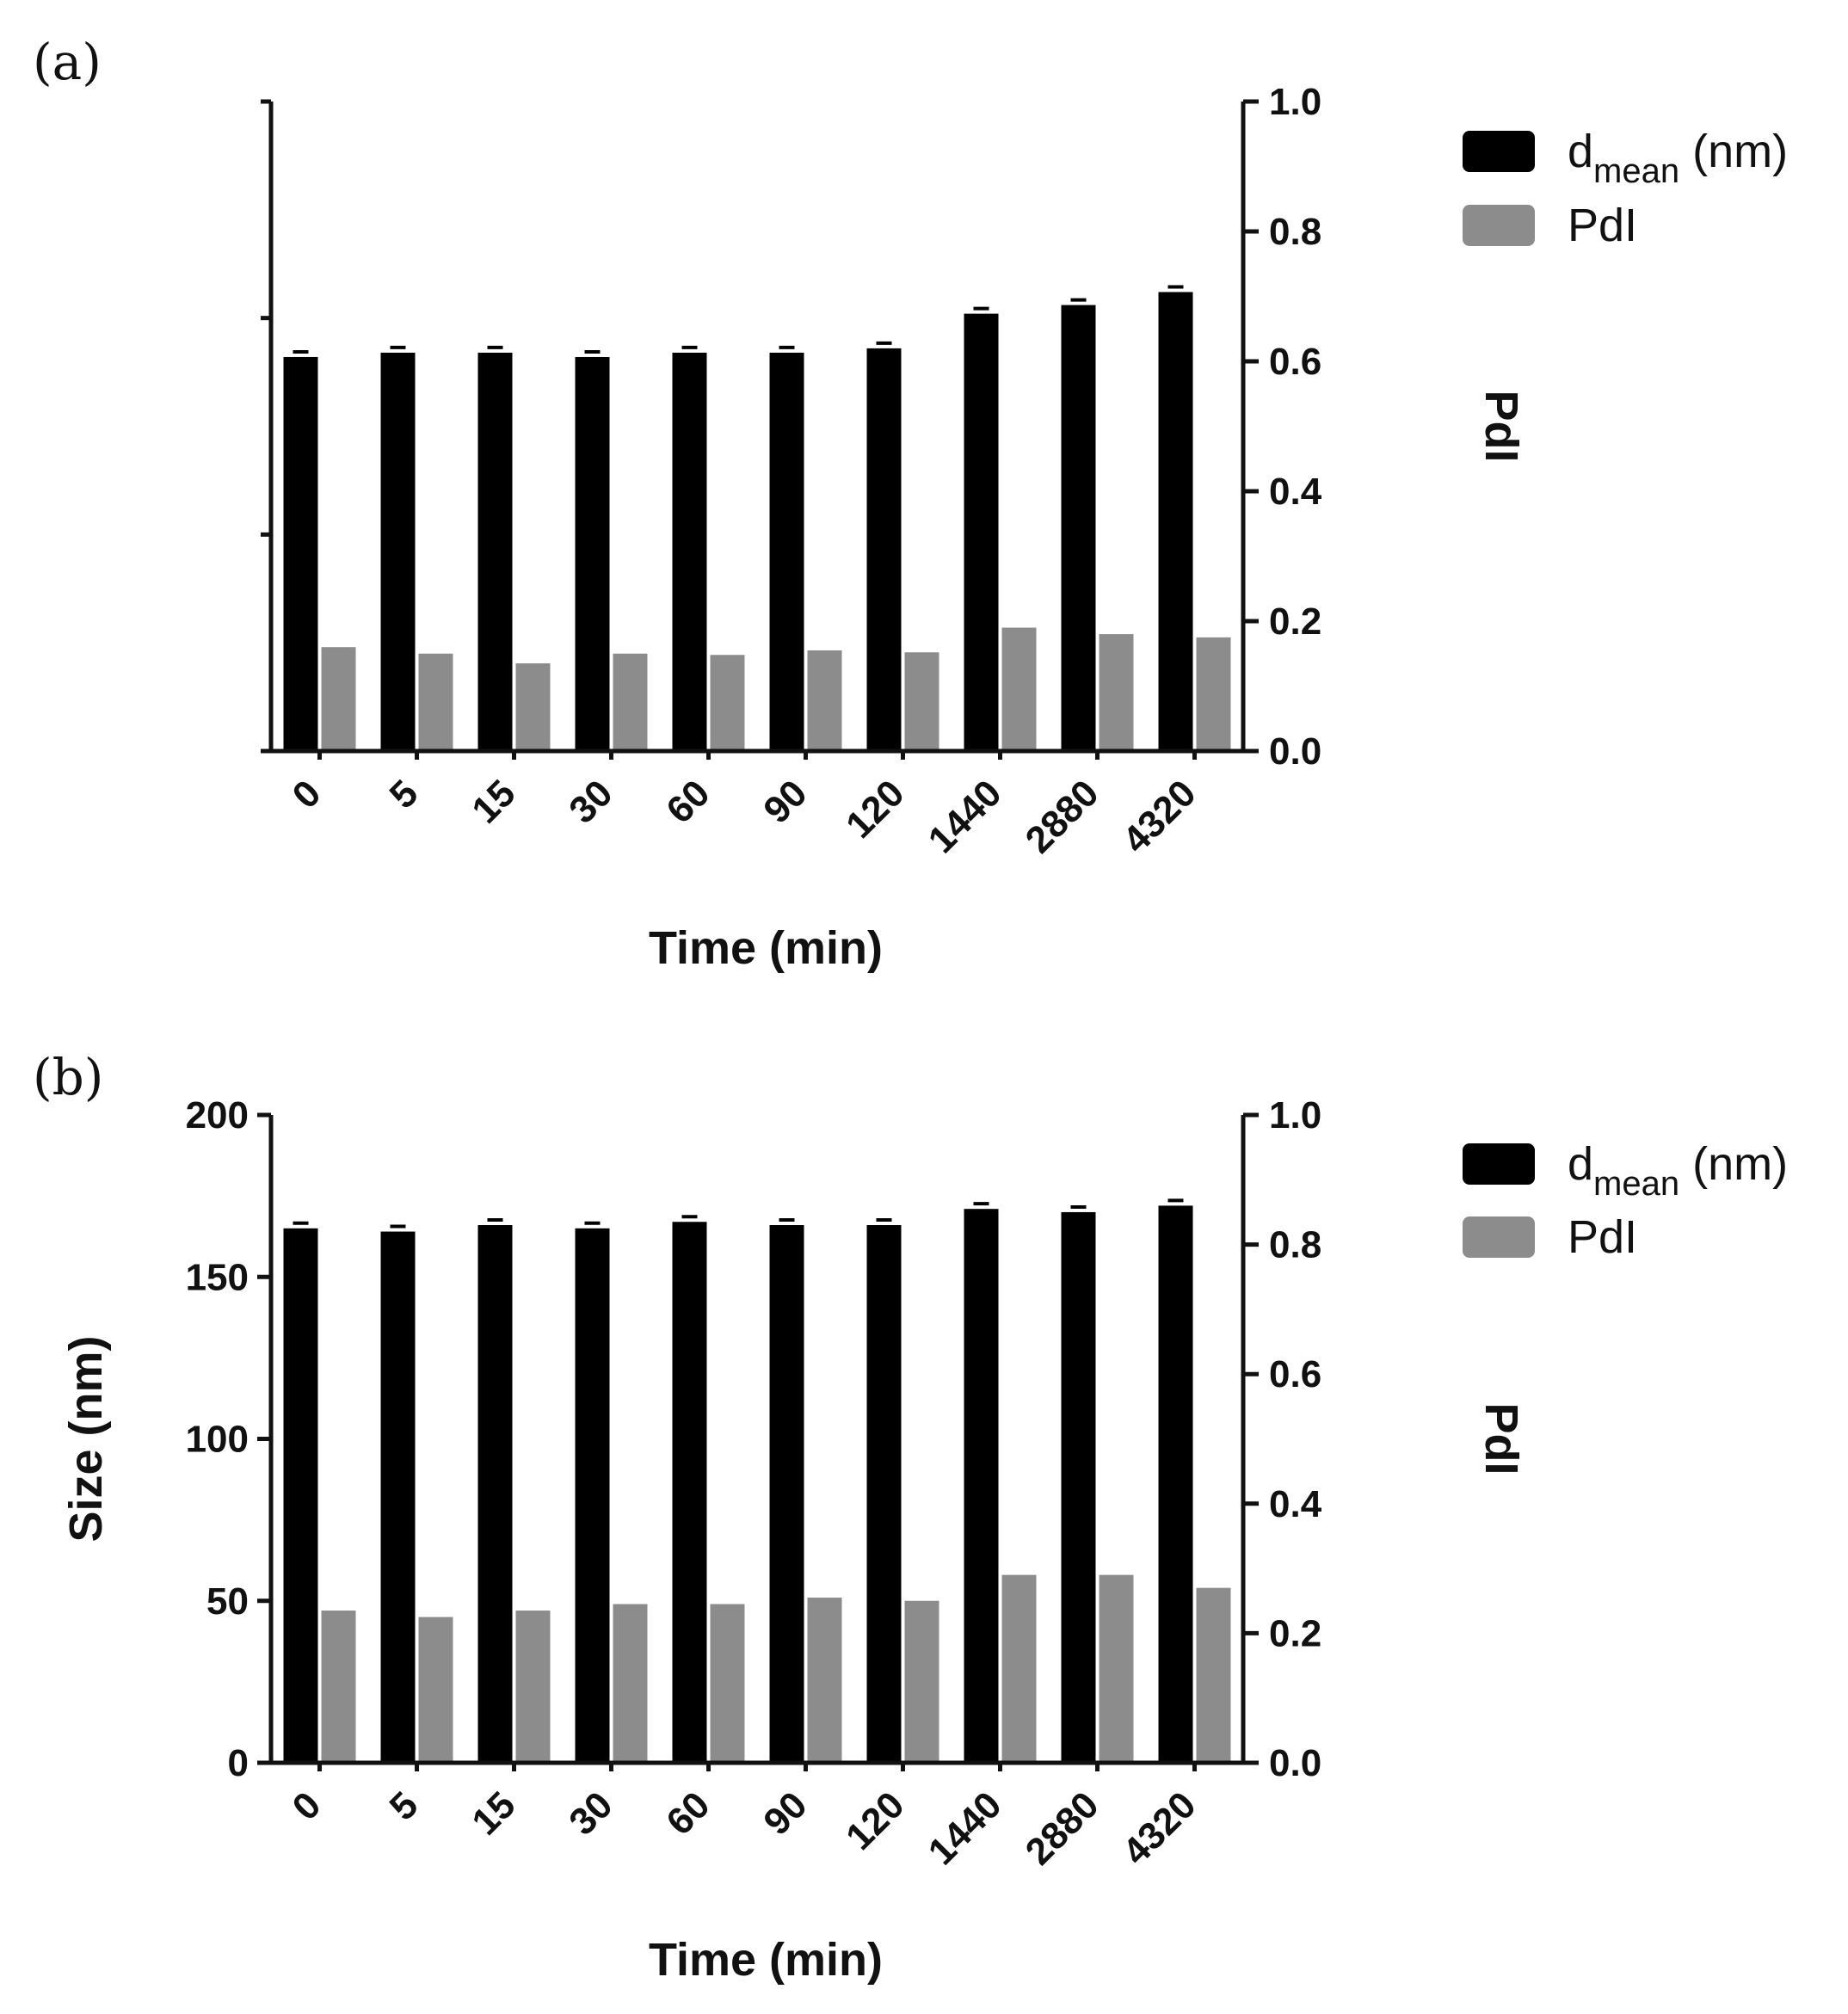 Image resolution: width=1848 pixels, height=2014 pixels. What do you see at coordinates (218, 1115) in the screenshot?
I see `left-y-tick-label: 200` at bounding box center [218, 1115].